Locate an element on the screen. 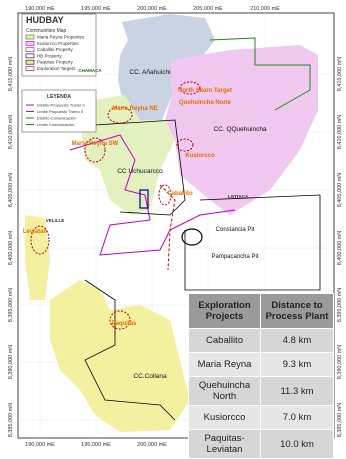  map-label: Quehuincha Norte is located at coordinates (205, 103).